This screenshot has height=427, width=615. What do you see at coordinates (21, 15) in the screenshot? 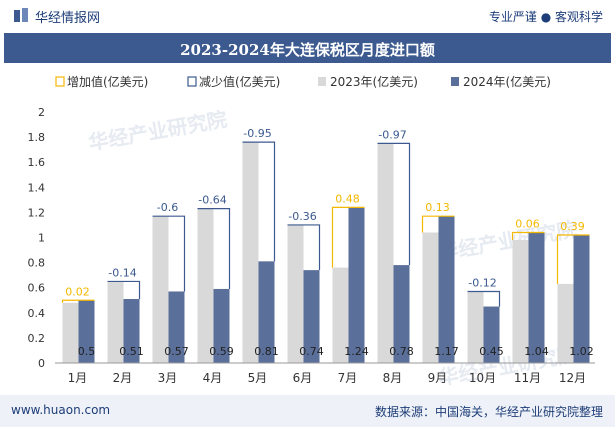
I see `huajing-logo-icon` at bounding box center [21, 15].